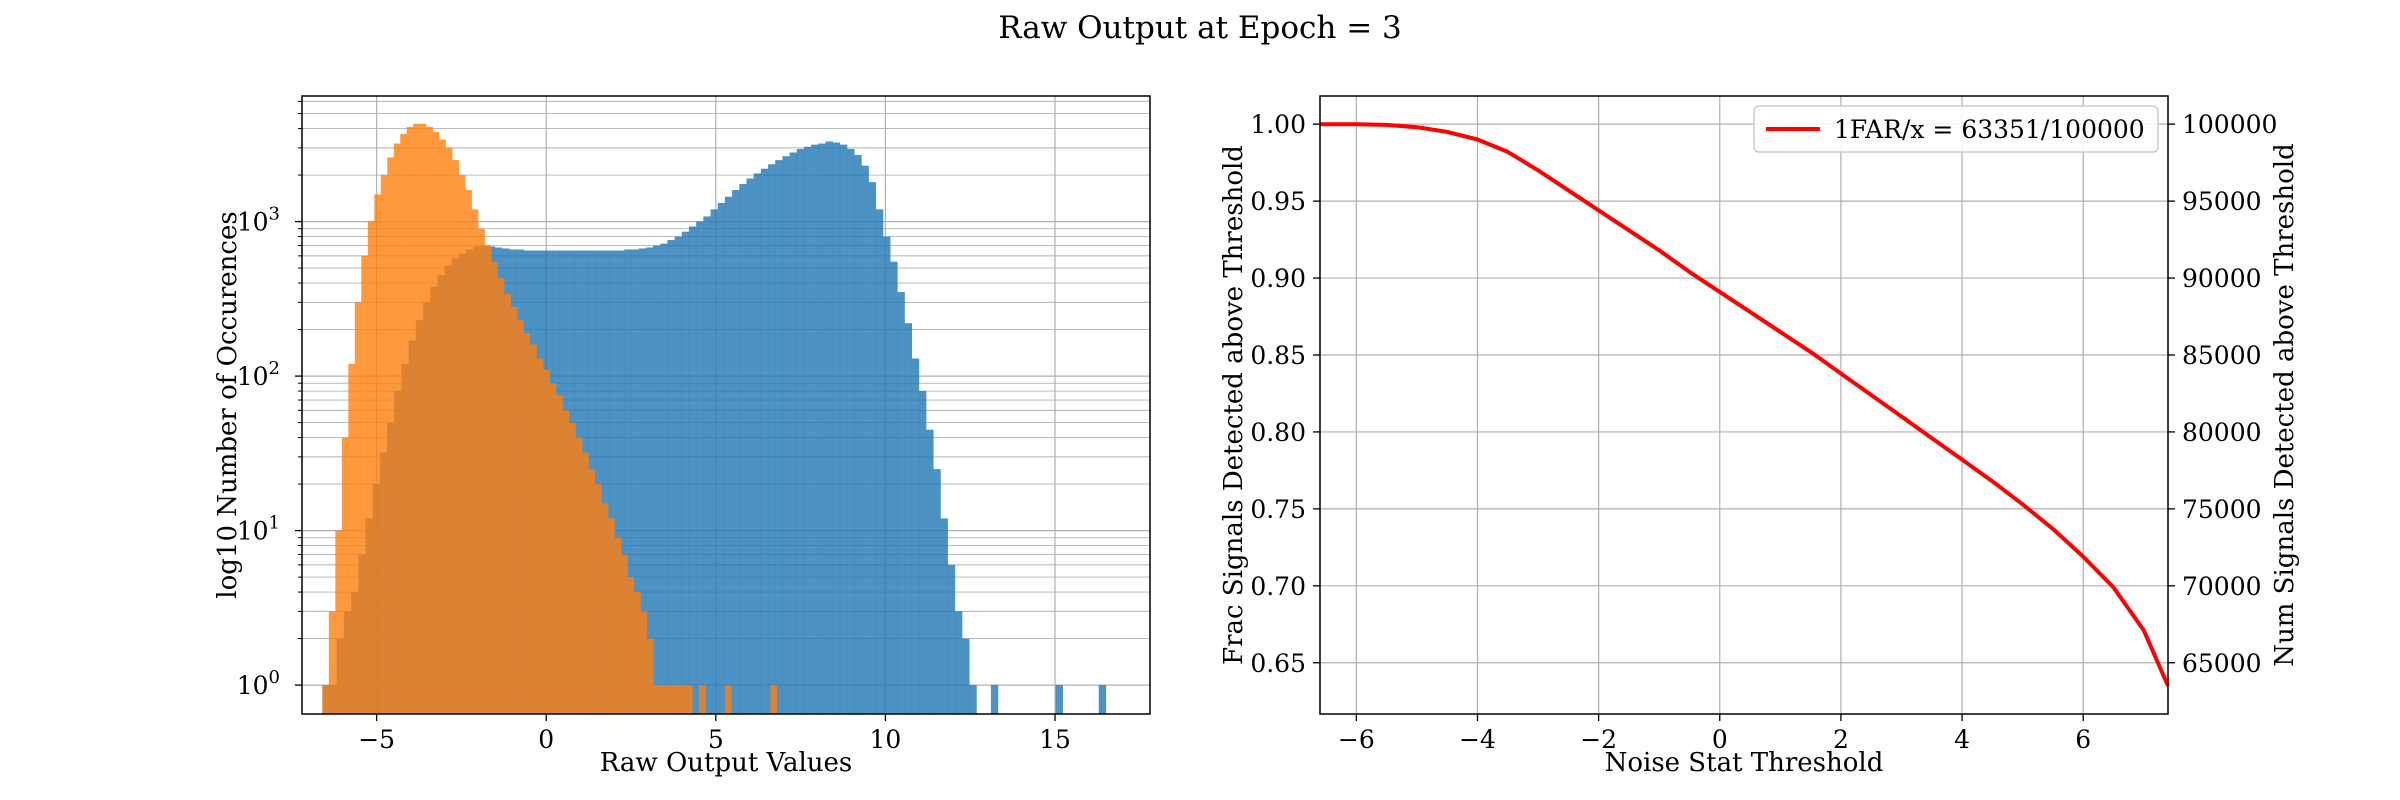 Image resolution: width=2400 pixels, height=800 pixels. I want to click on histogram-x-tick-label: 10, so click(886, 739).